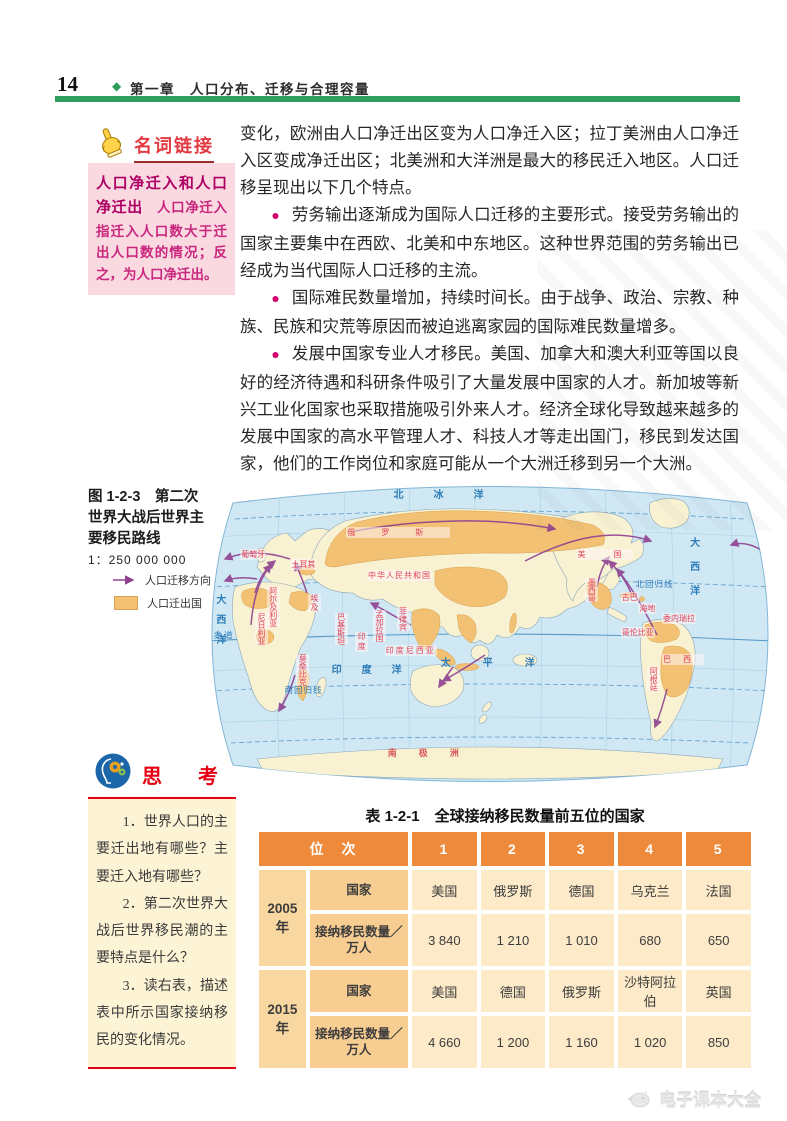  What do you see at coordinates (604, 555) in the screenshot?
I see `map-label-usa: 美 国` at bounding box center [604, 555].